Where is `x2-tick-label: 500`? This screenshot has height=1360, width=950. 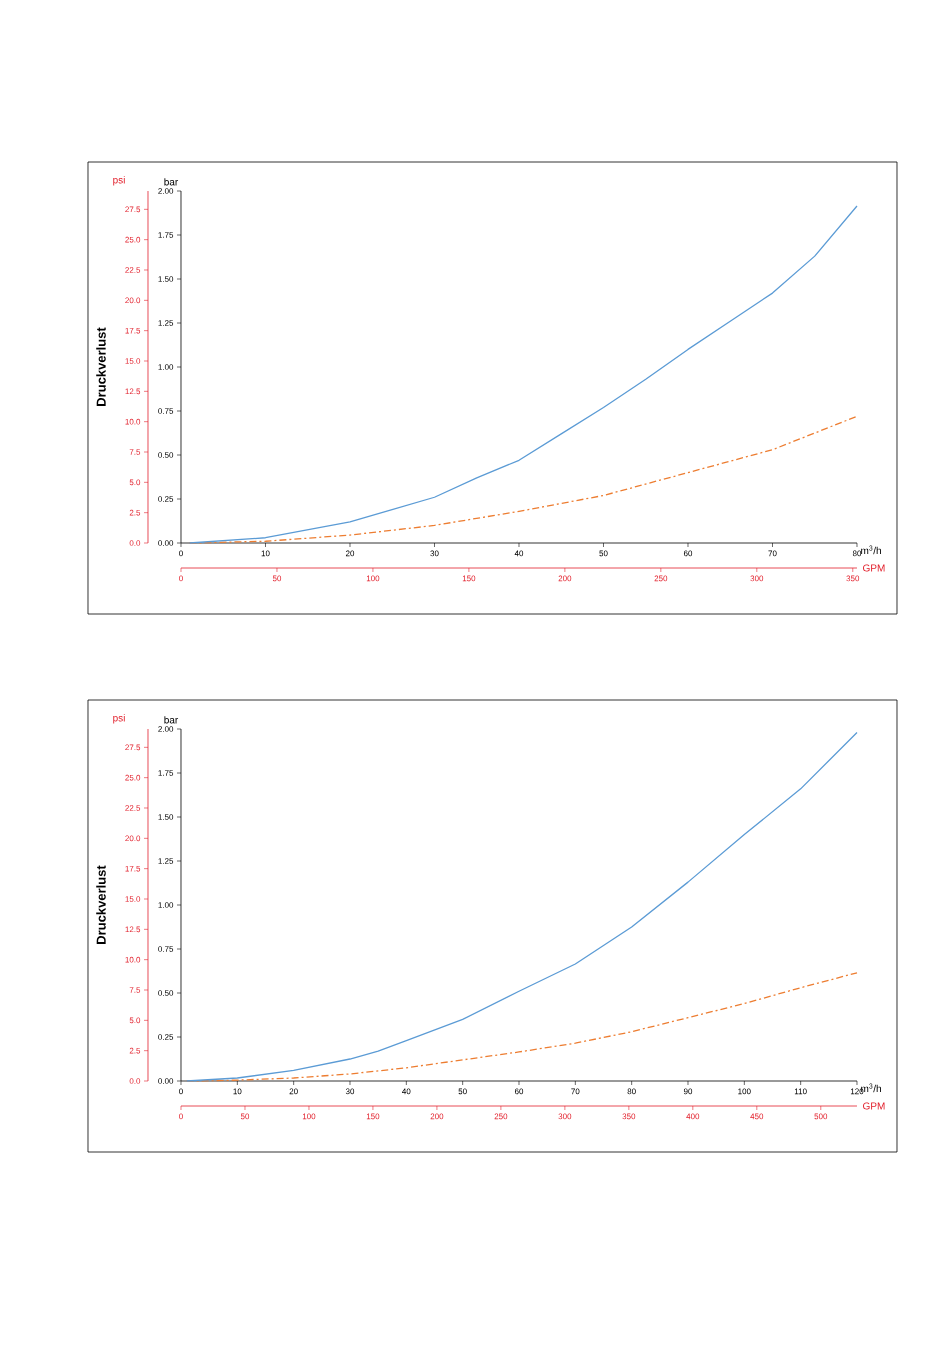 x2-tick-label: 500 is located at coordinates (821, 1116).